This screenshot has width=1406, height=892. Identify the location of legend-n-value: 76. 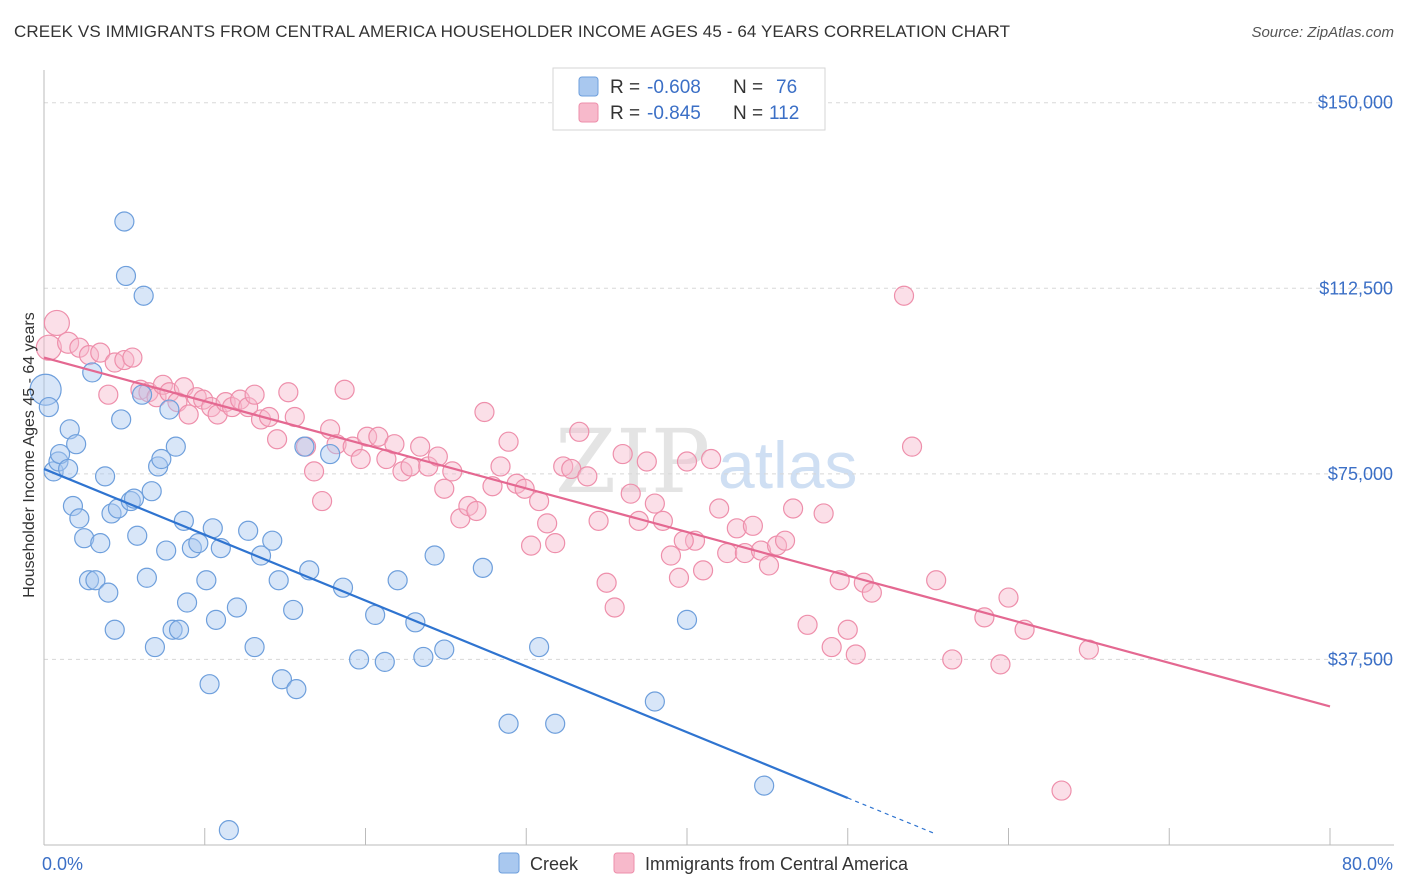
(786, 87).